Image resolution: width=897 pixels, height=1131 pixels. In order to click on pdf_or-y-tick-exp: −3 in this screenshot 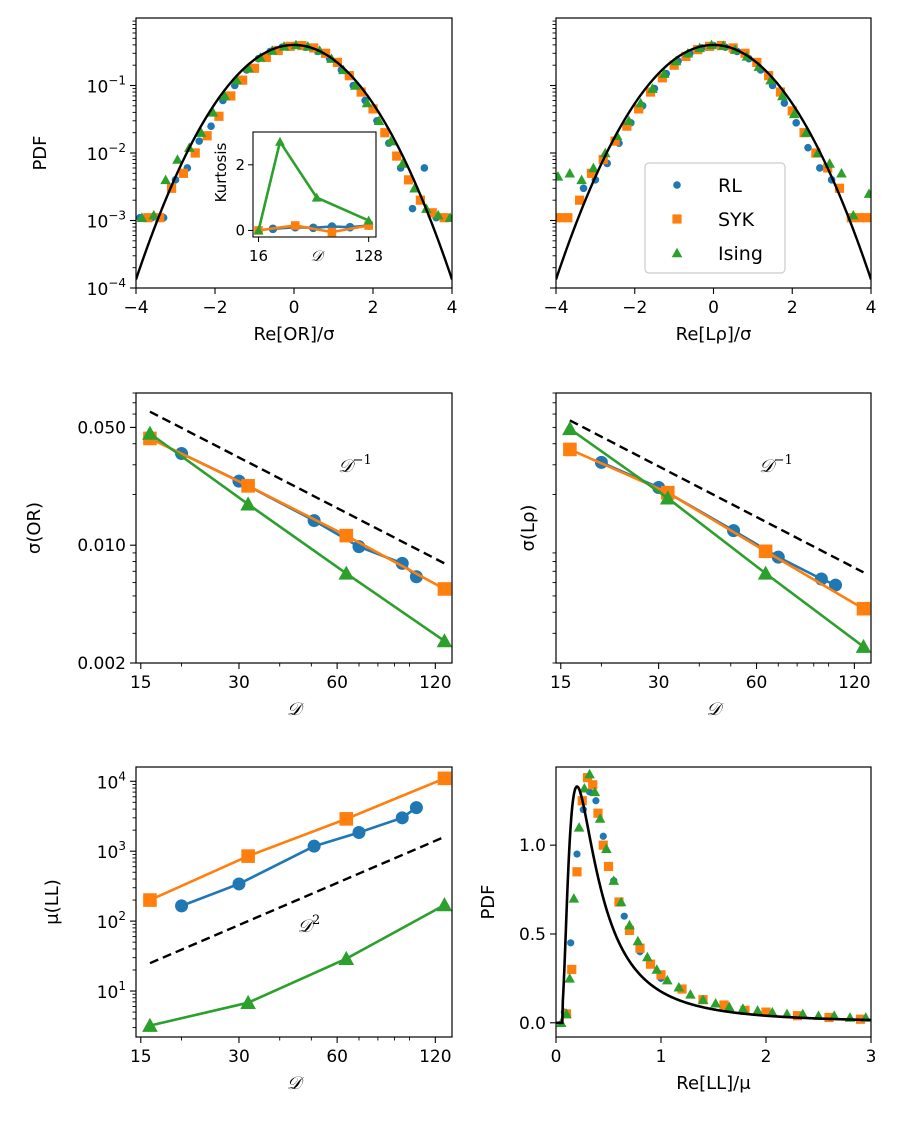, I will do `click(117, 216)`.